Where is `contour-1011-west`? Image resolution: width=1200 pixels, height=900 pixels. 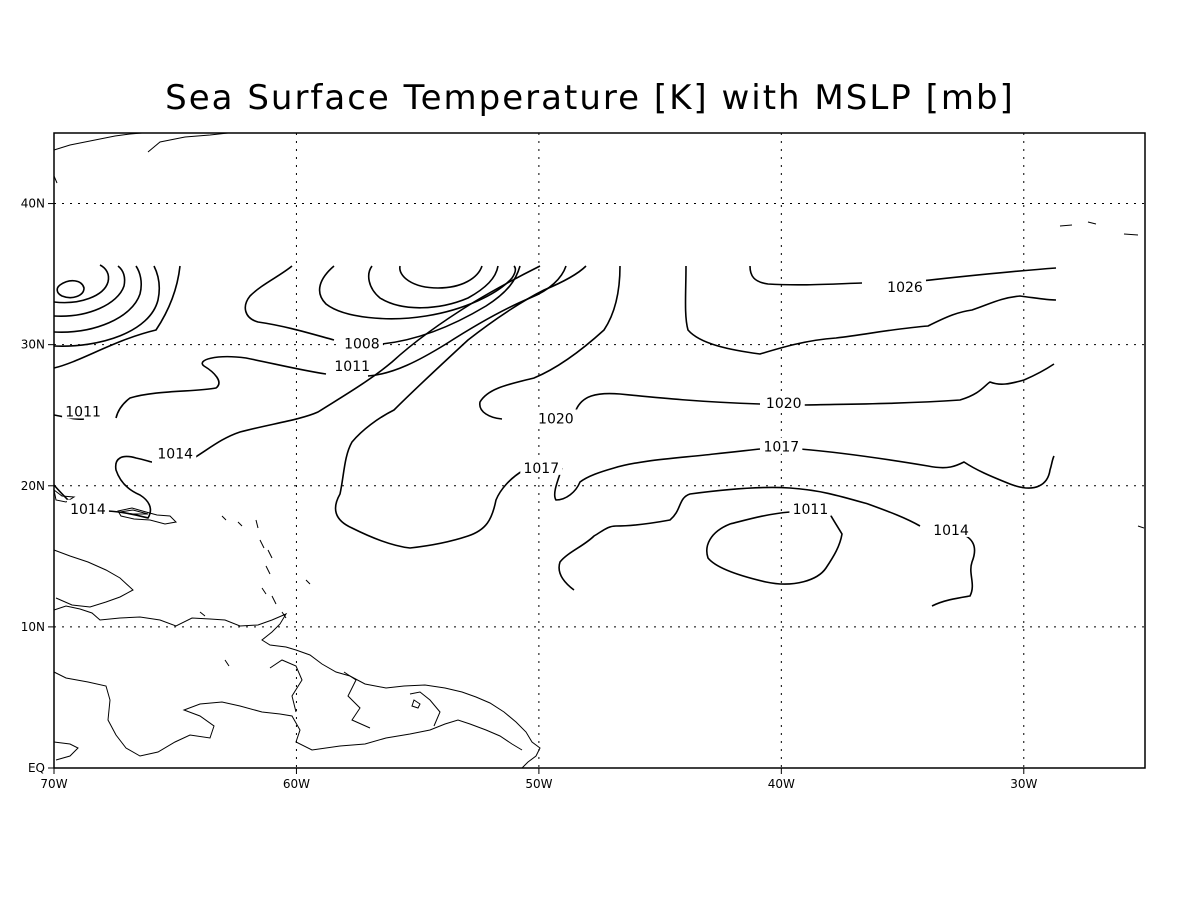 contour-1011-west is located at coordinates (117, 317).